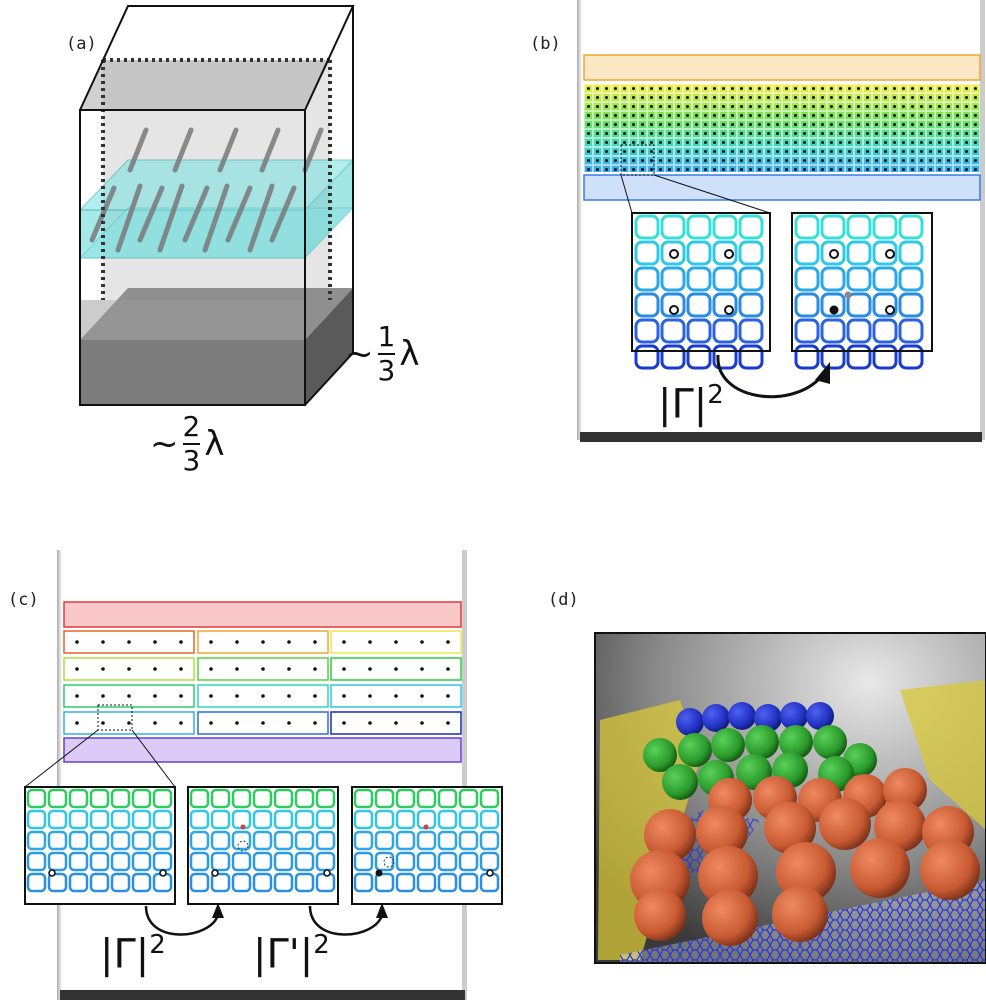 The image size is (986, 1002). I want to click on depth-label-num: 1, so click(386, 336).